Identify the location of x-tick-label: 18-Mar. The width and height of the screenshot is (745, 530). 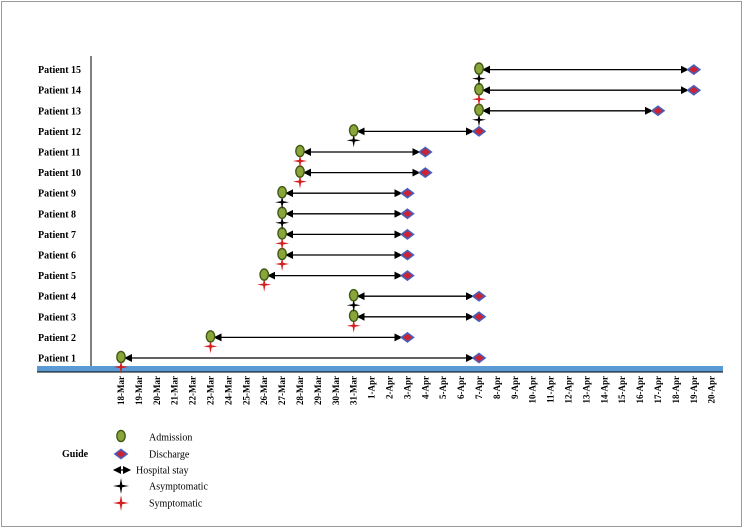
(121, 390).